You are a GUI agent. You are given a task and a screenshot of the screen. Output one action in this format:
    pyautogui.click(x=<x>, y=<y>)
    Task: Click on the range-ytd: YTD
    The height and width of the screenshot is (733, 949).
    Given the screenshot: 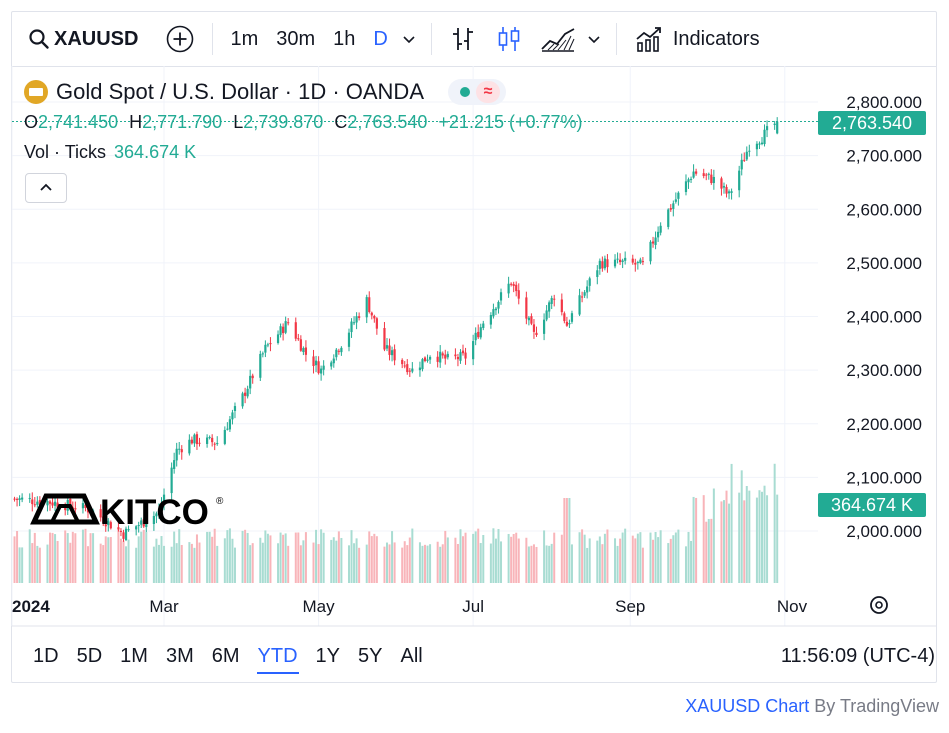 What is the action you would take?
    pyautogui.click(x=278, y=656)
    